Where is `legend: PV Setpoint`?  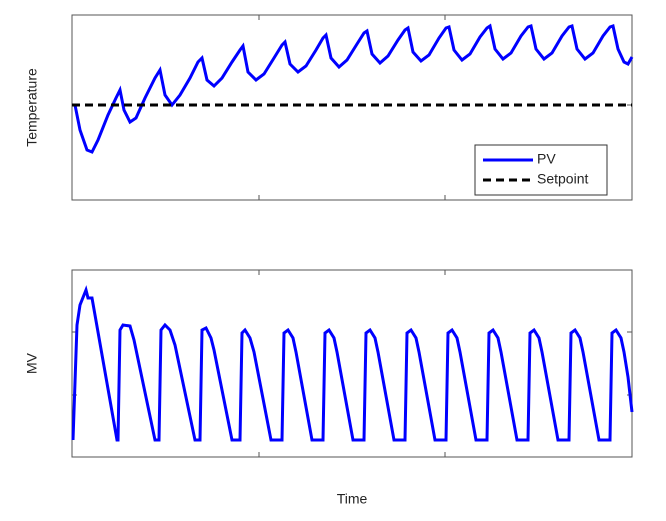 legend: PV Setpoint is located at coordinates (541, 170).